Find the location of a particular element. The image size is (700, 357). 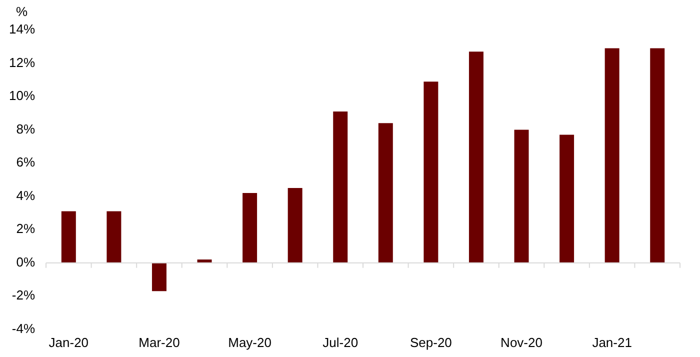

y-tick-label: 12% is located at coordinates (22, 62).